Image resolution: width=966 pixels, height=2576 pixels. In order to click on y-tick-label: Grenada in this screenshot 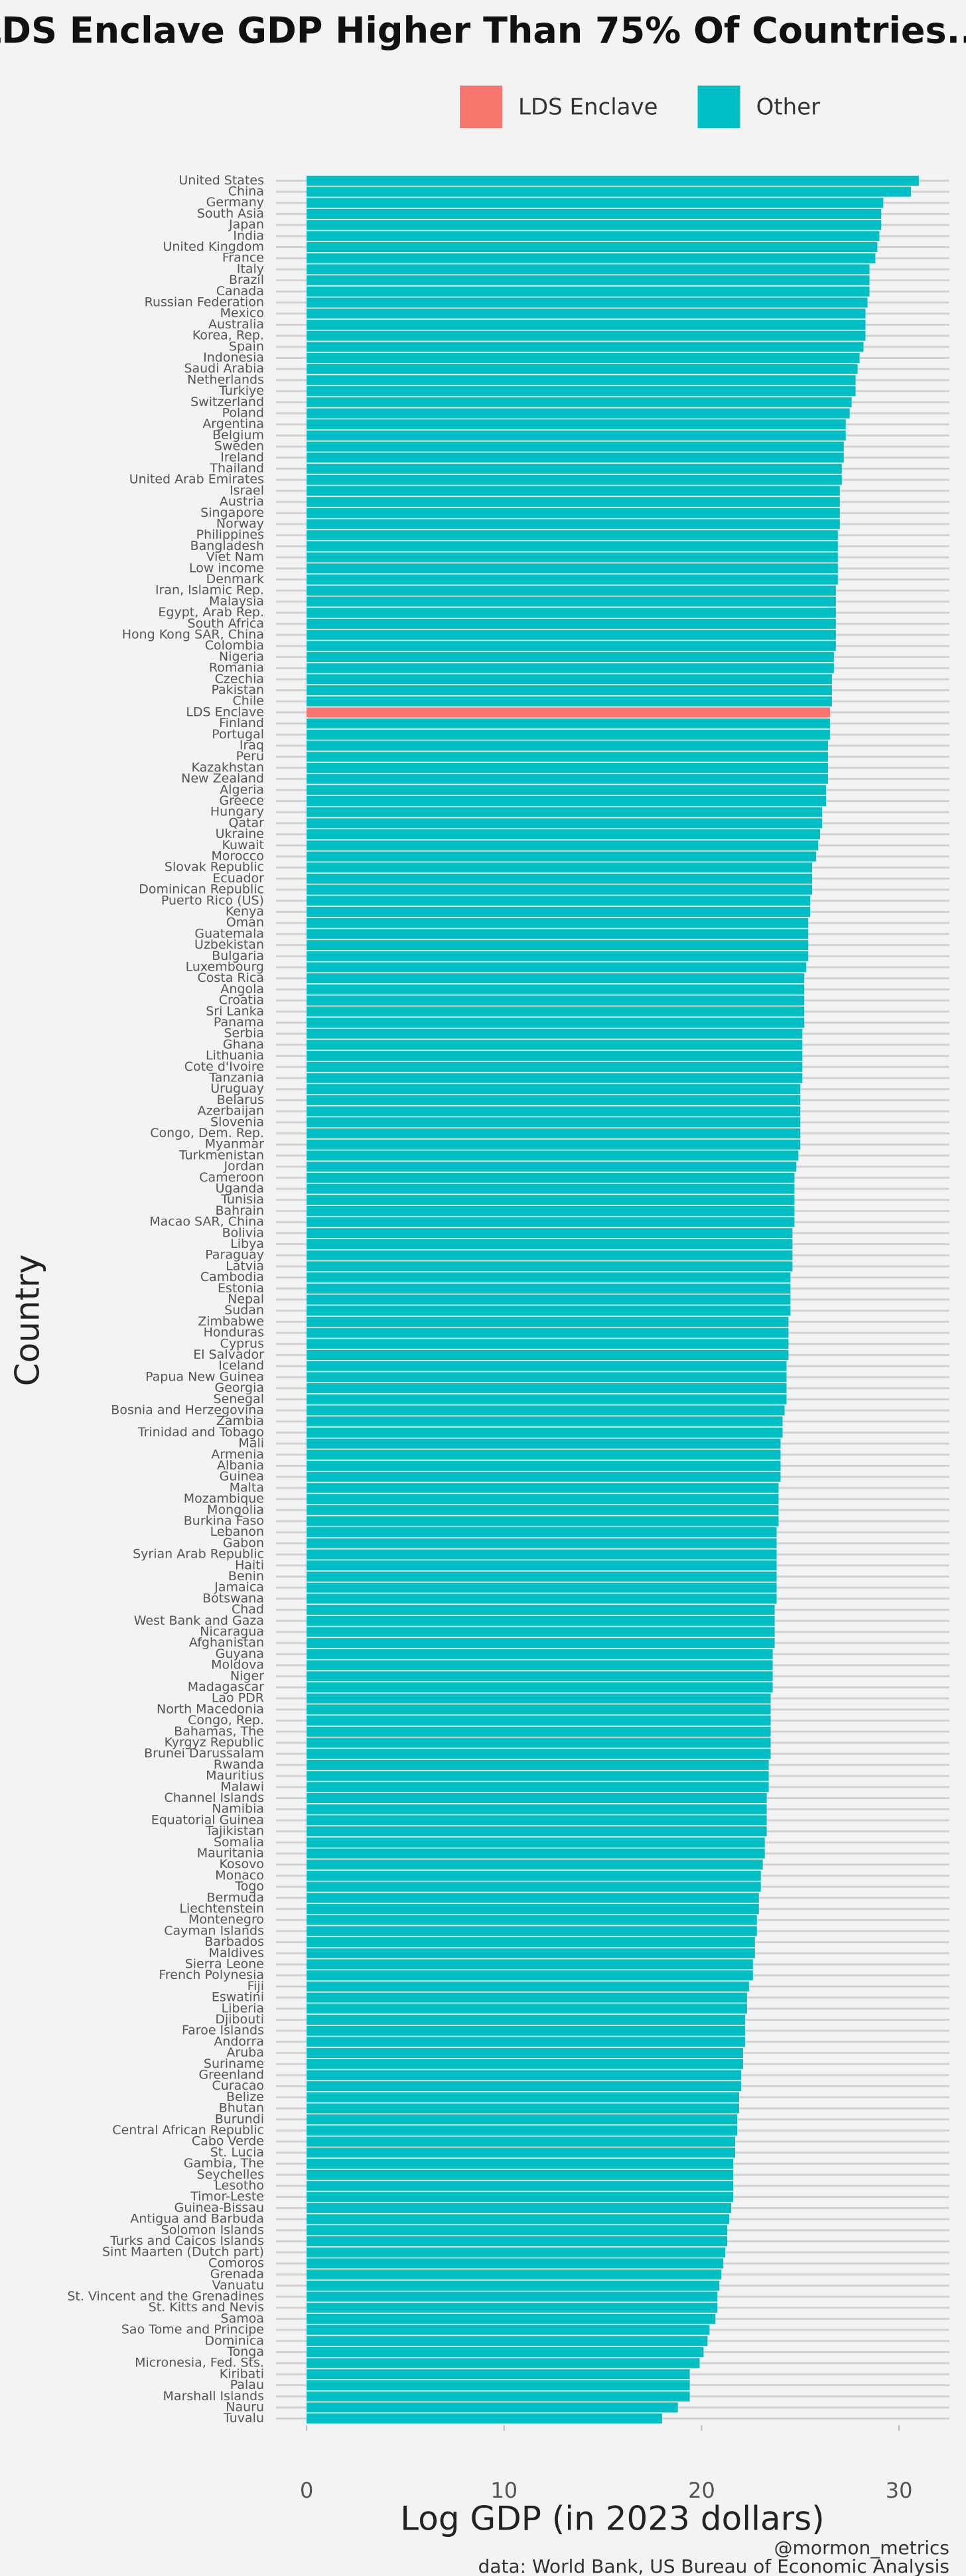, I will do `click(237, 2274)`.